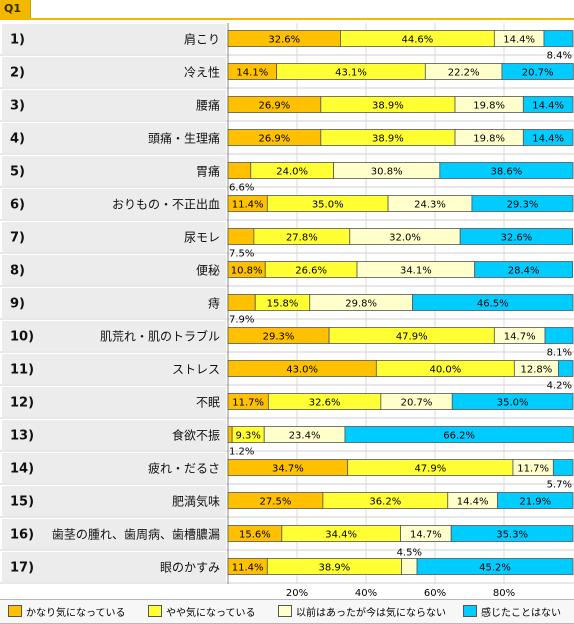  Describe the element at coordinates (559, 353) in the screenshot. I see `data-label: 8.1%` at that location.